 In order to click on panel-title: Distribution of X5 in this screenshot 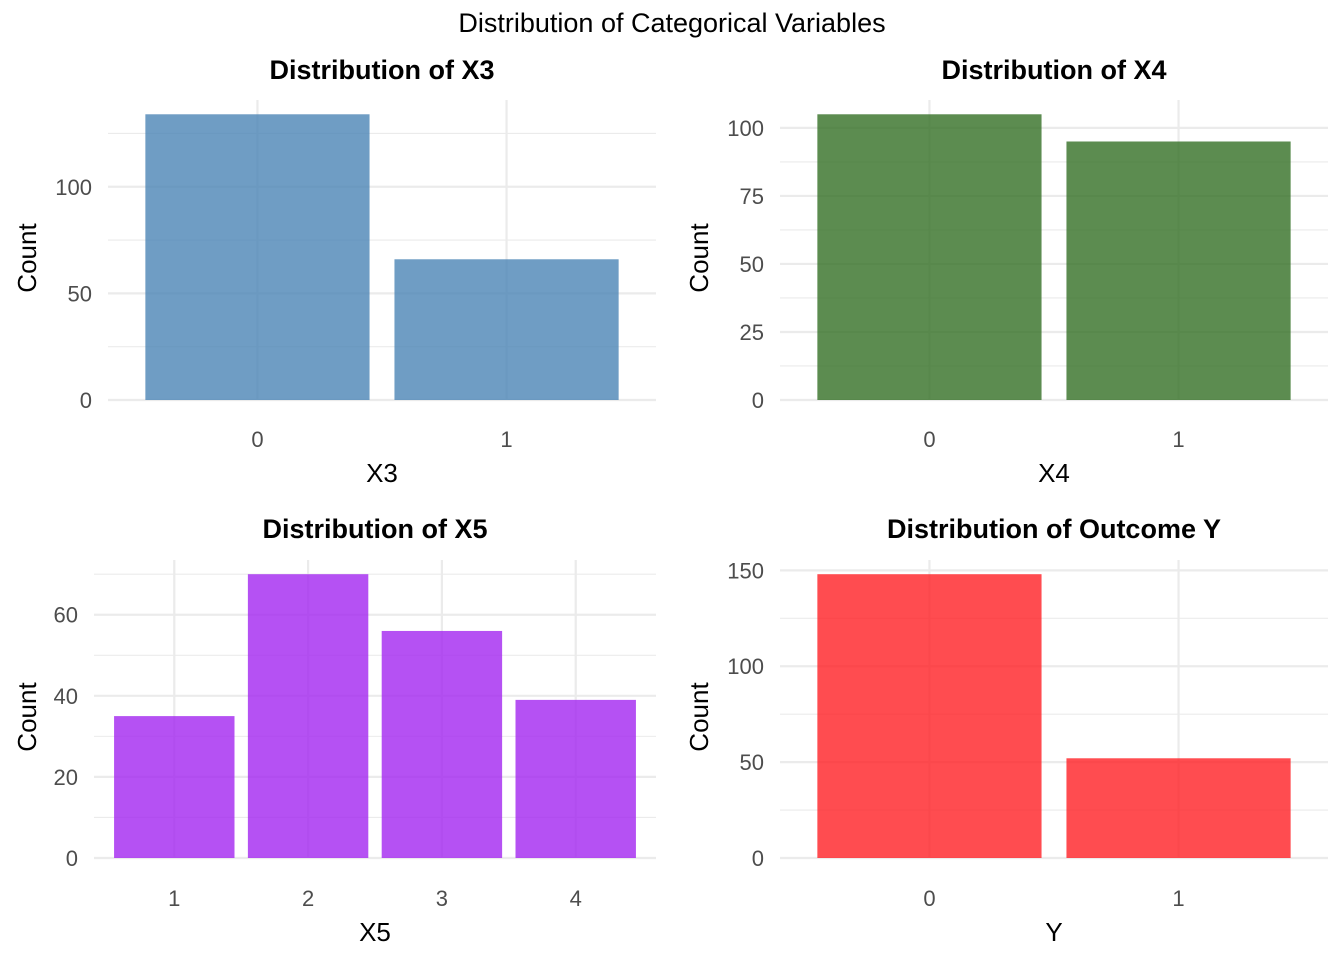, I will do `click(375, 529)`.